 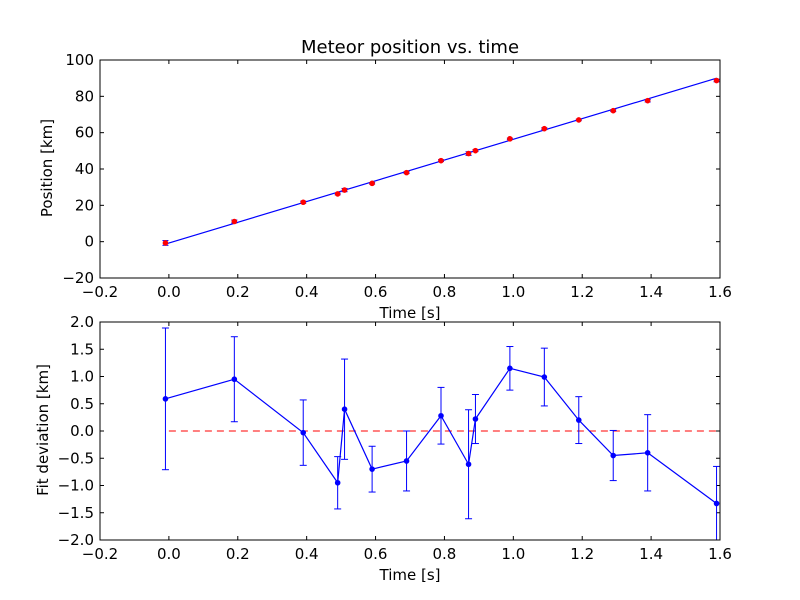 What do you see at coordinates (84, 169) in the screenshot?
I see `y-tick-label: 40` at bounding box center [84, 169].